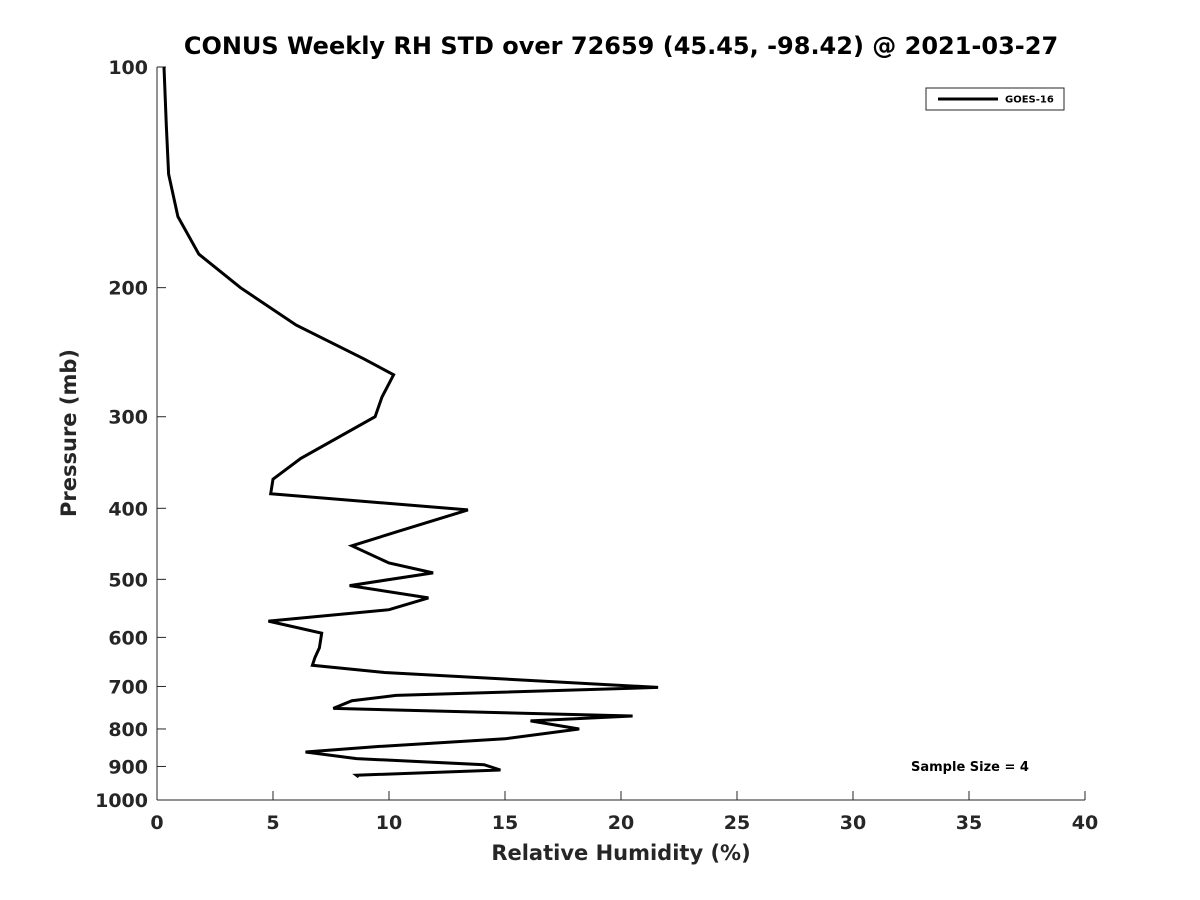 Image resolution: width=1200 pixels, height=900 pixels. I want to click on y-tick-label-300: 300, so click(128, 418).